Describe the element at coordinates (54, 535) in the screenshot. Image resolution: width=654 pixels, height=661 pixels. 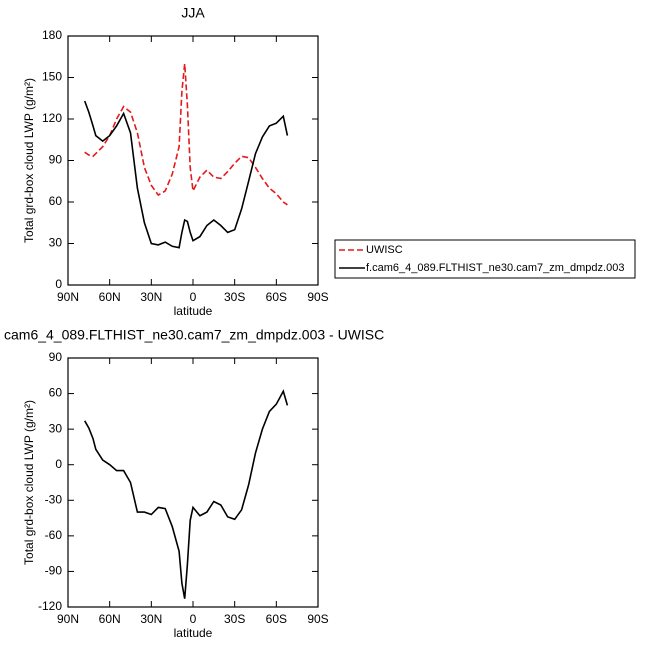
I see `y-tick-label: -60` at that location.